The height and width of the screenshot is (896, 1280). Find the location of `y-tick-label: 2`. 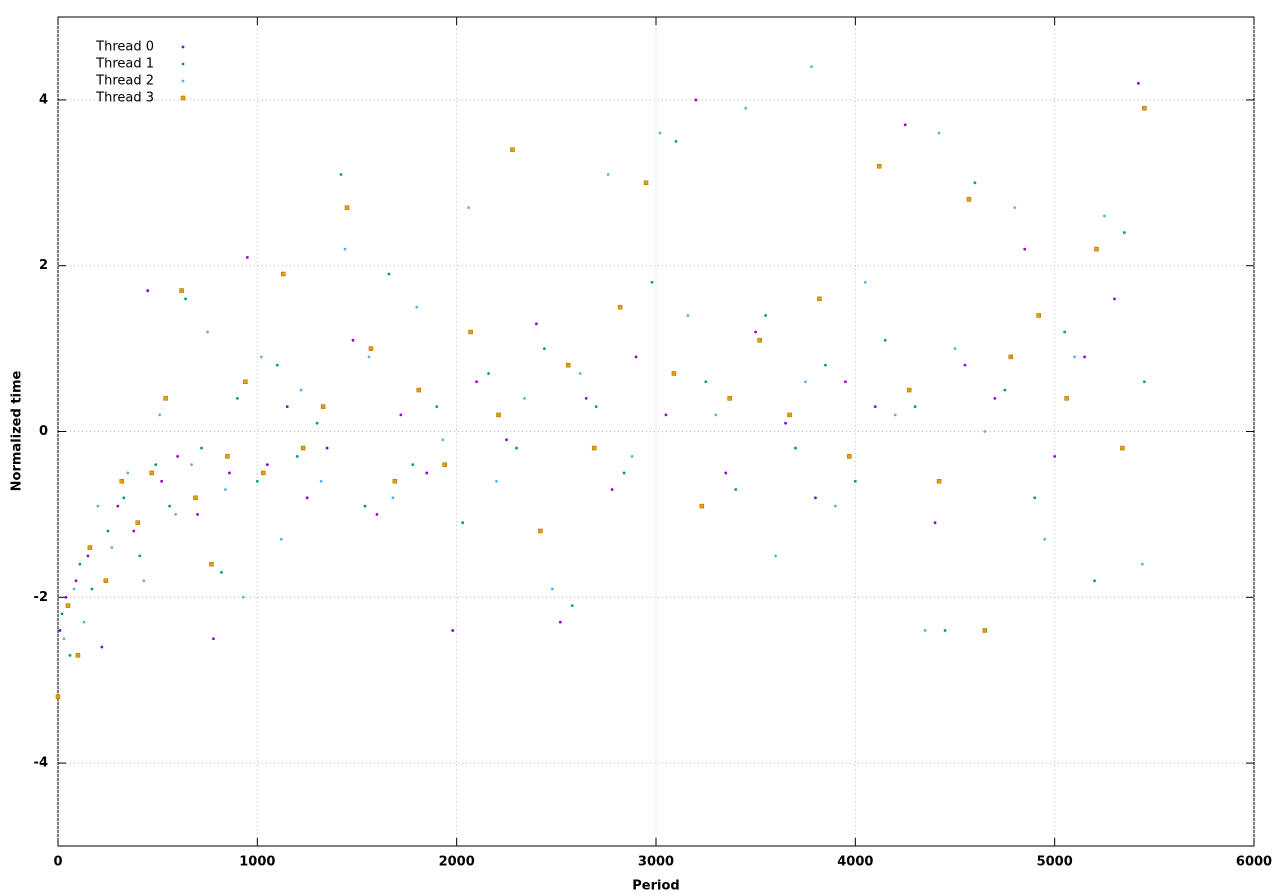

y-tick-label: 2 is located at coordinates (43, 265).